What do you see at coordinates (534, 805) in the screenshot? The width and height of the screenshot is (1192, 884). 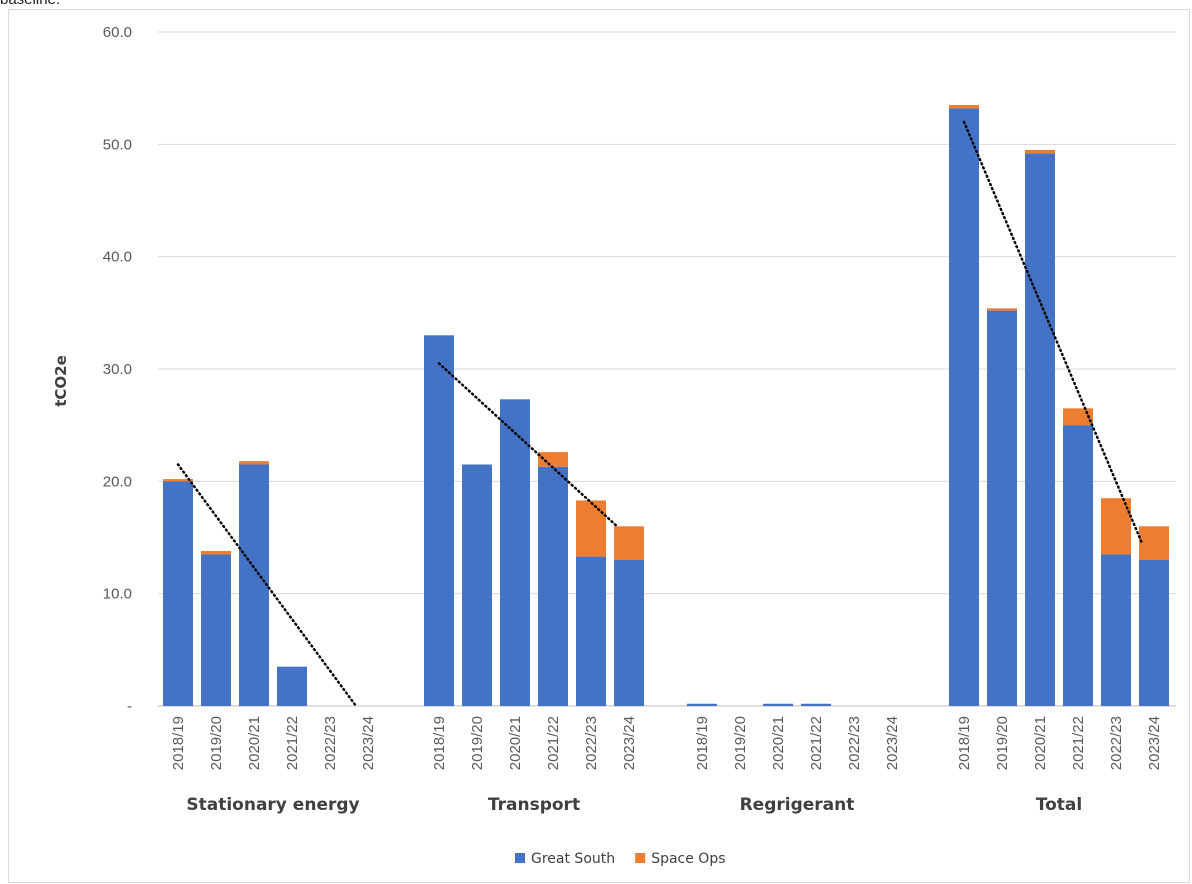 I see `group-label: Transport` at bounding box center [534, 805].